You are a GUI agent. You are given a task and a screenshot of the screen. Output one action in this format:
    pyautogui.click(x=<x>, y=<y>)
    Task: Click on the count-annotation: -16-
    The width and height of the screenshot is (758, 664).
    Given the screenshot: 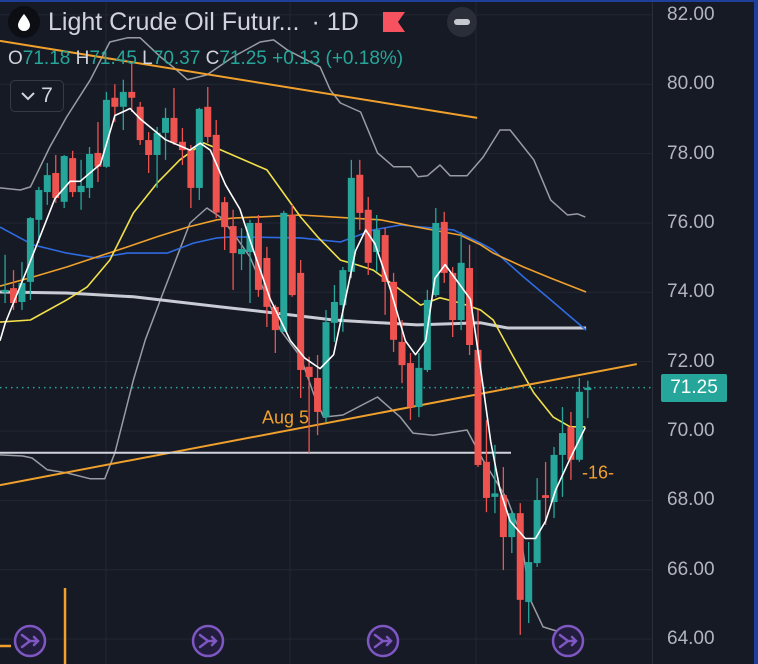 What is the action you would take?
    pyautogui.click(x=598, y=472)
    